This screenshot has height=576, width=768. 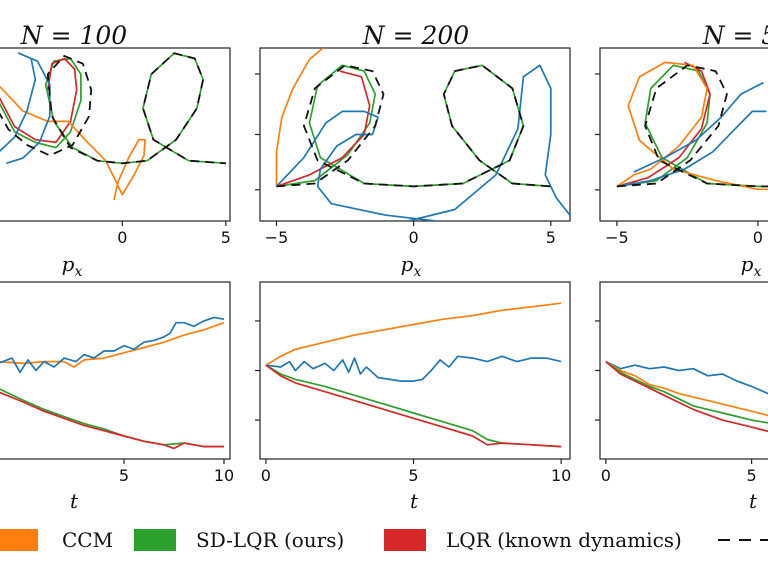 What do you see at coordinates (155, 540) in the screenshot?
I see `legend-swatch-sdlqr` at bounding box center [155, 540].